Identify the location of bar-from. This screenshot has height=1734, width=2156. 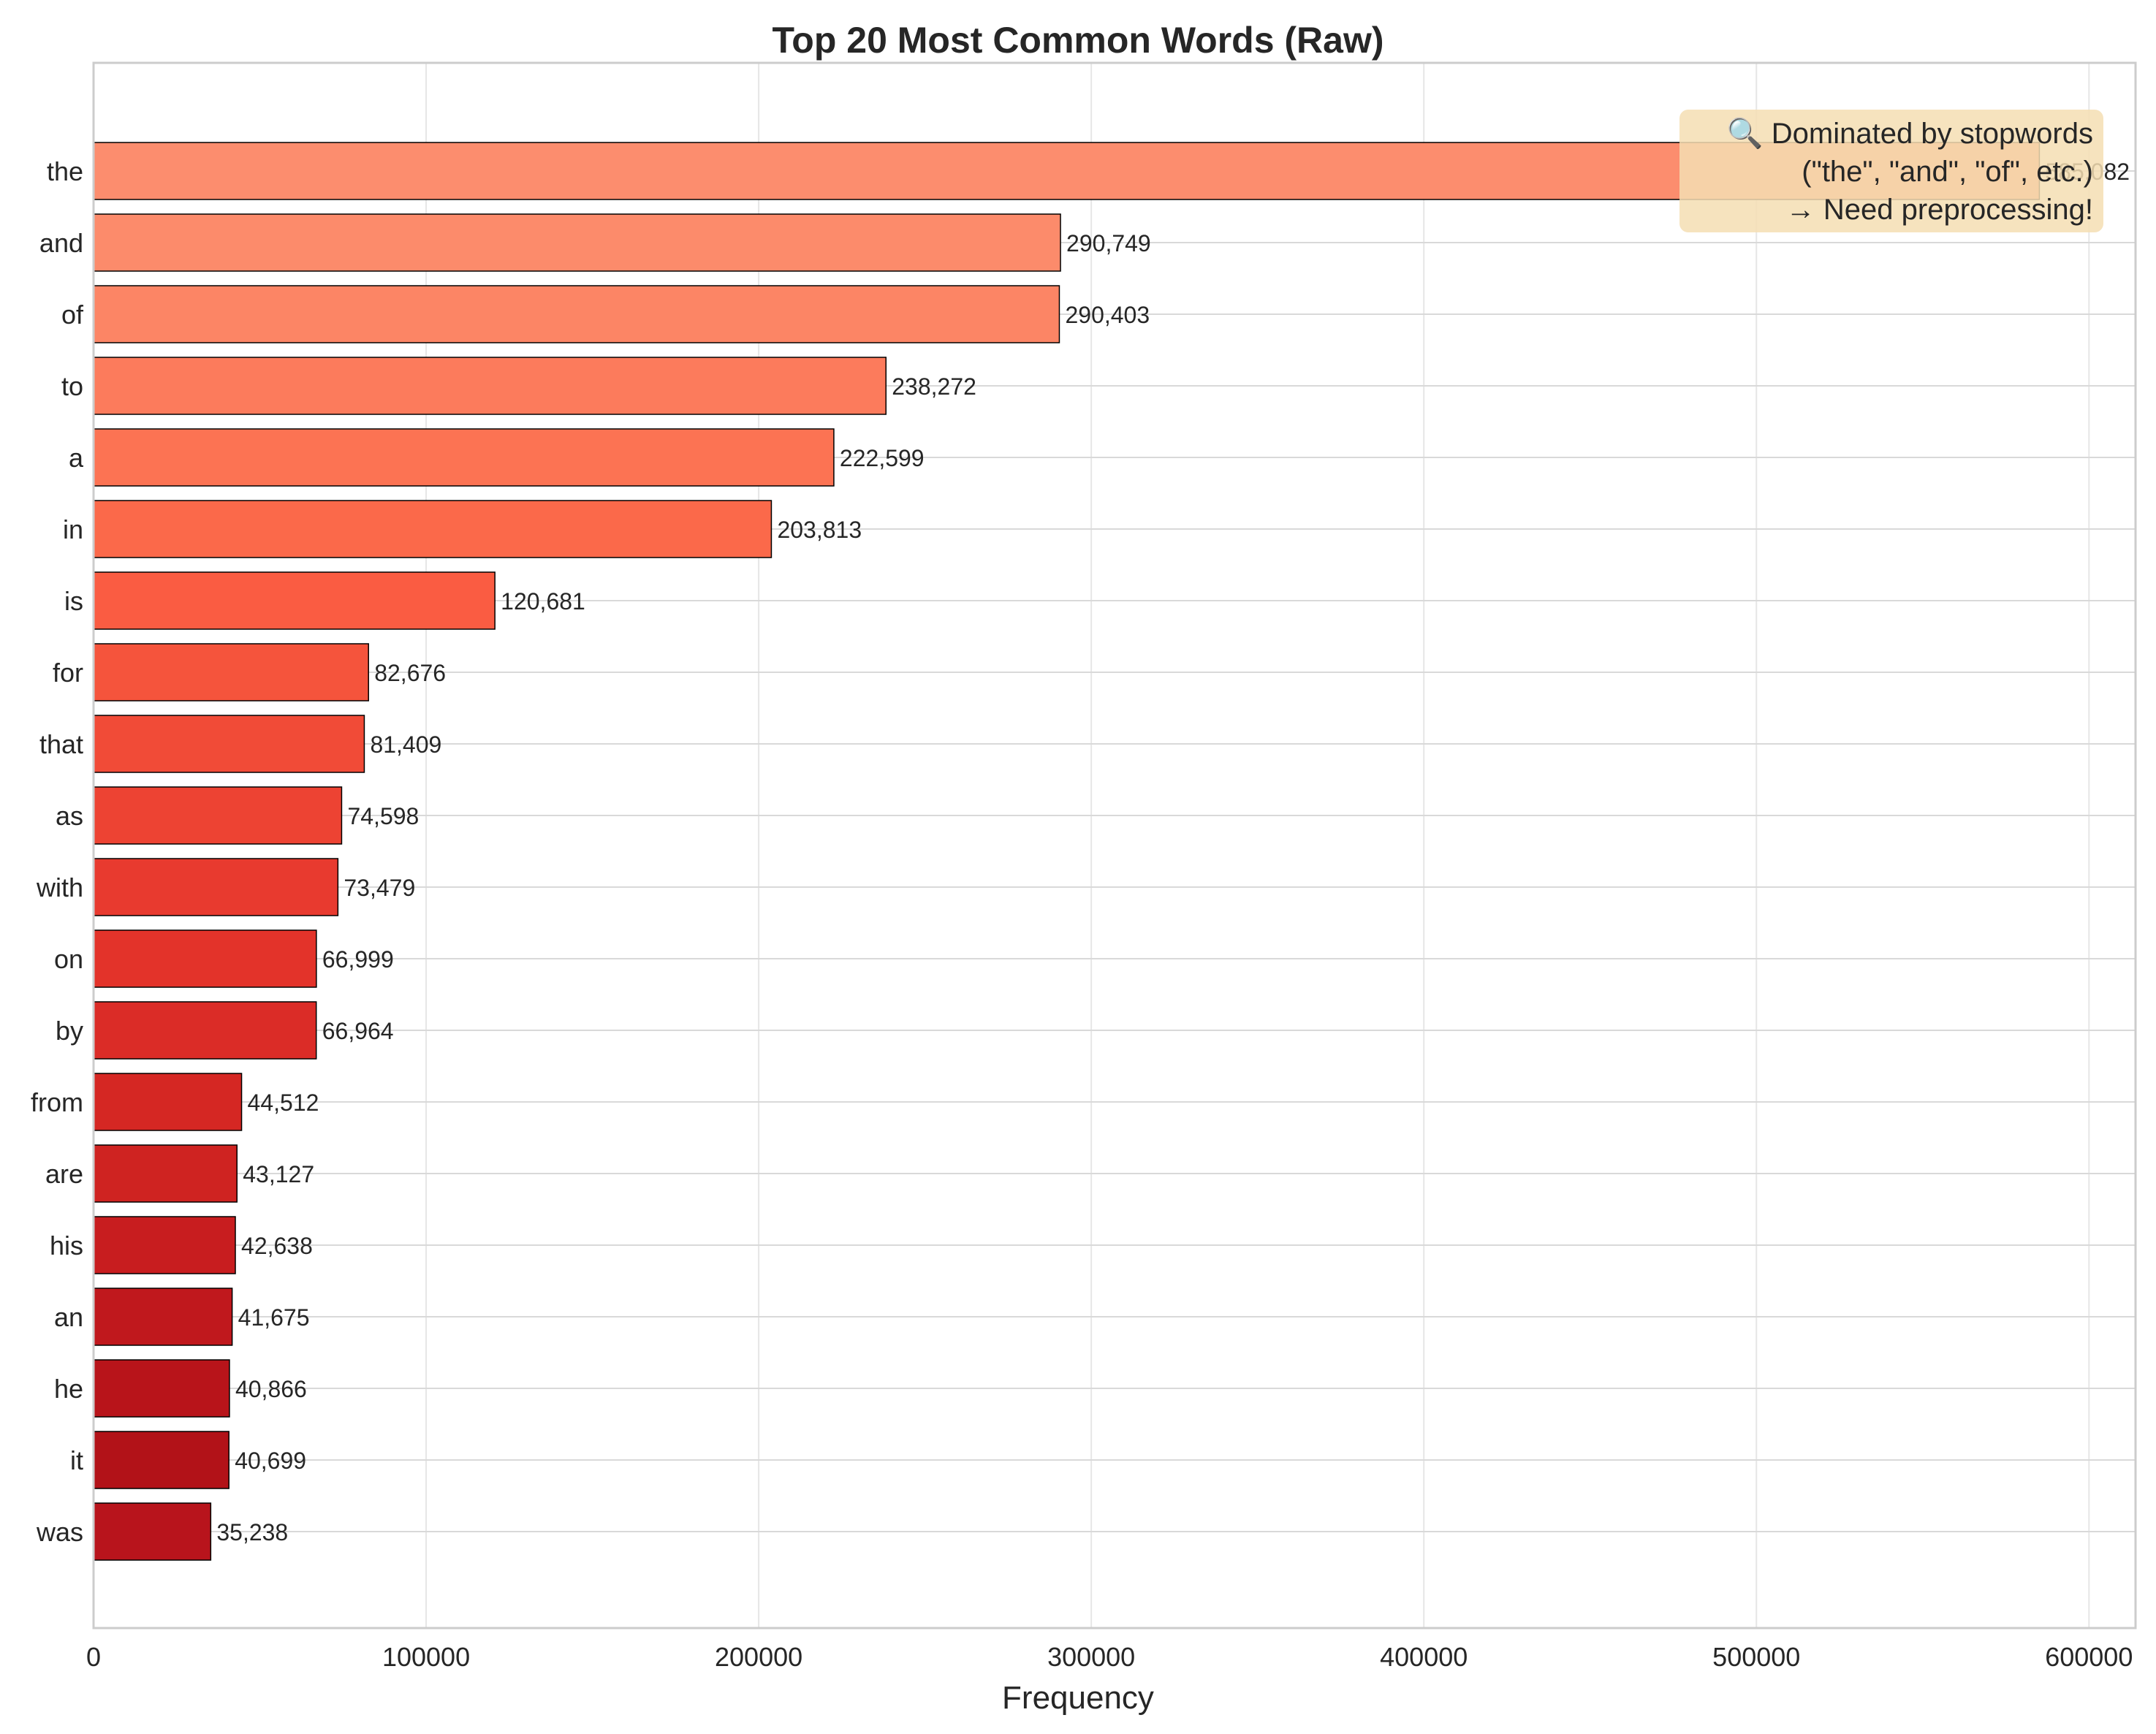
(168, 1102).